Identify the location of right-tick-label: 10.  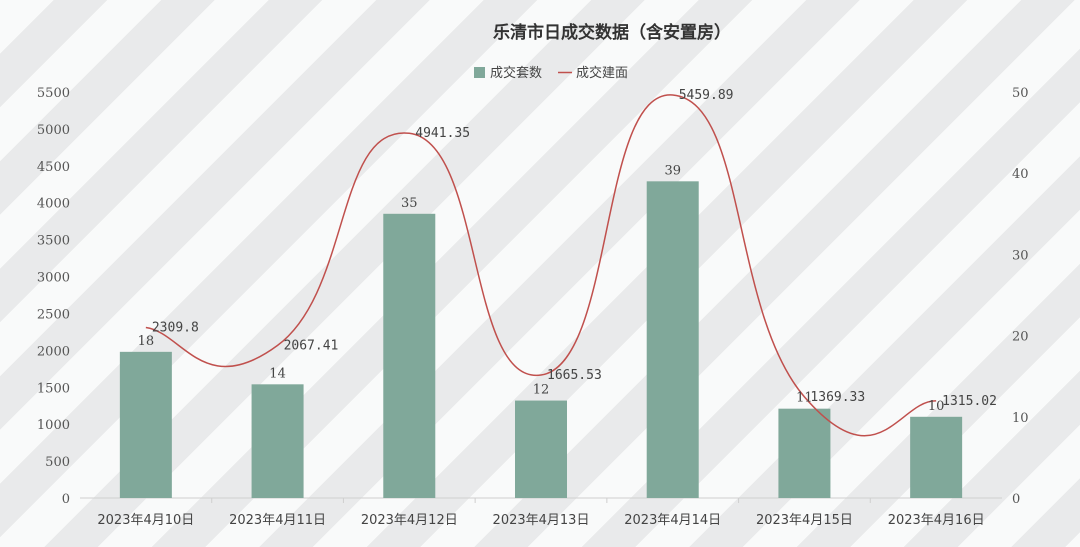
(1020, 418).